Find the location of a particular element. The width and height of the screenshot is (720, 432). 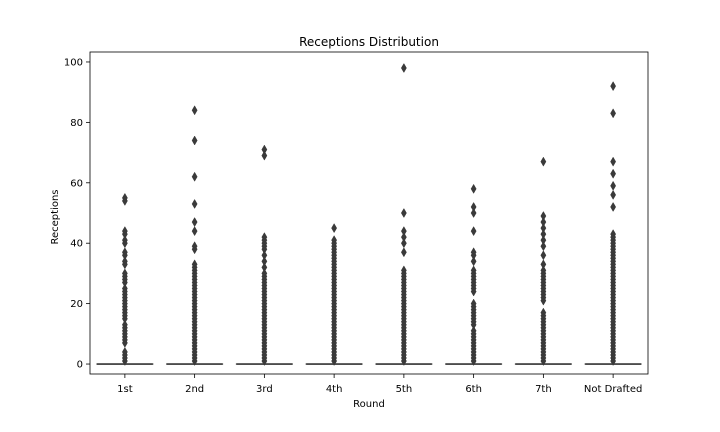

x-tick-label: 4th is located at coordinates (334, 389).